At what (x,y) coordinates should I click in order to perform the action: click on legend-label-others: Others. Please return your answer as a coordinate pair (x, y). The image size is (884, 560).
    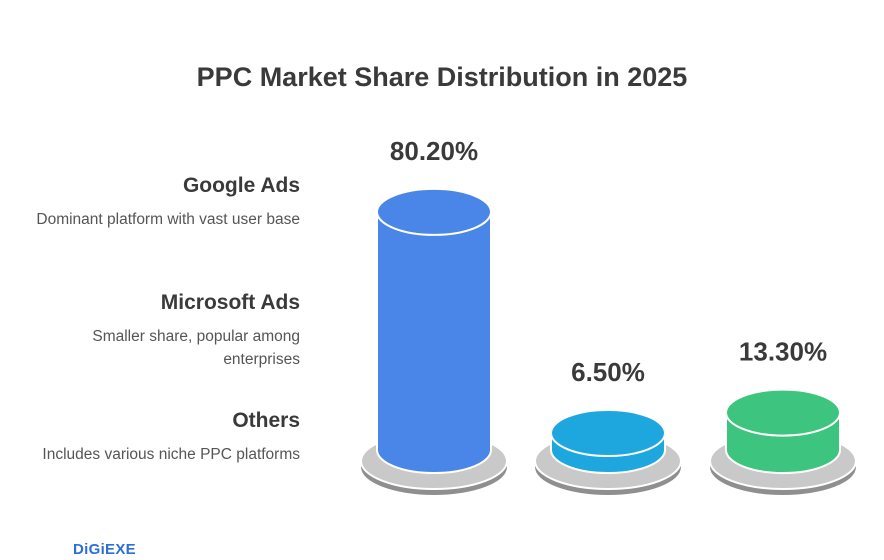
    Looking at the image, I should click on (266, 420).